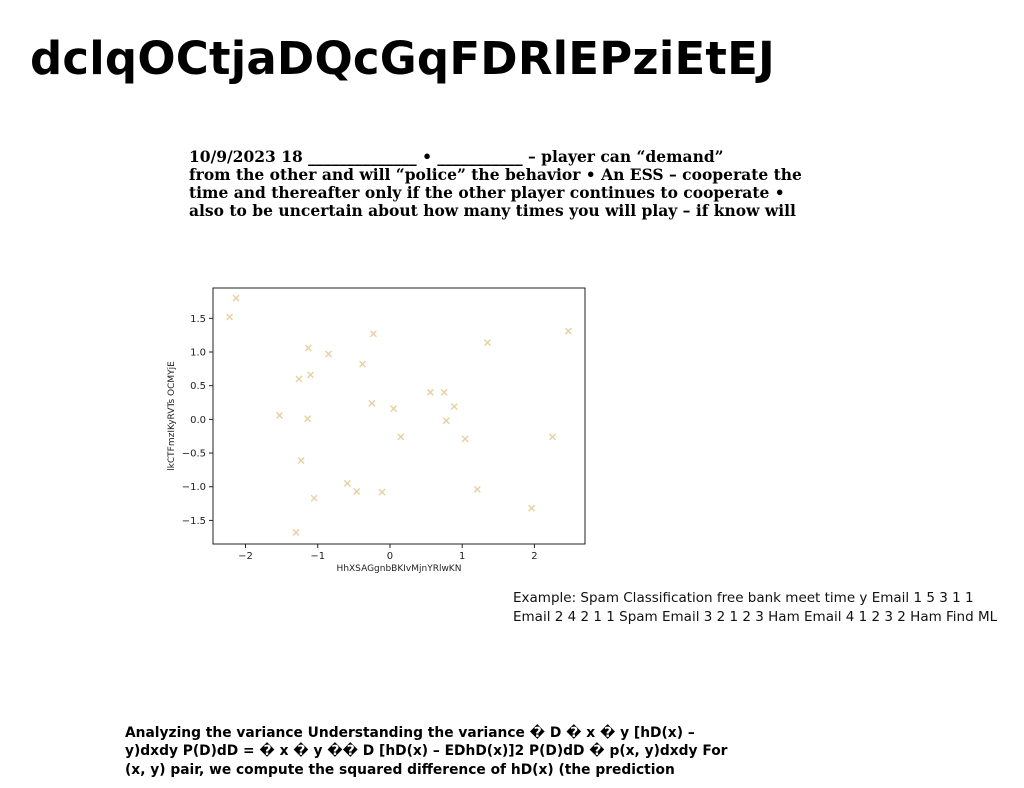 This screenshot has width=1024, height=788. I want to click on y-tick-label: 1.5, so click(198, 319).